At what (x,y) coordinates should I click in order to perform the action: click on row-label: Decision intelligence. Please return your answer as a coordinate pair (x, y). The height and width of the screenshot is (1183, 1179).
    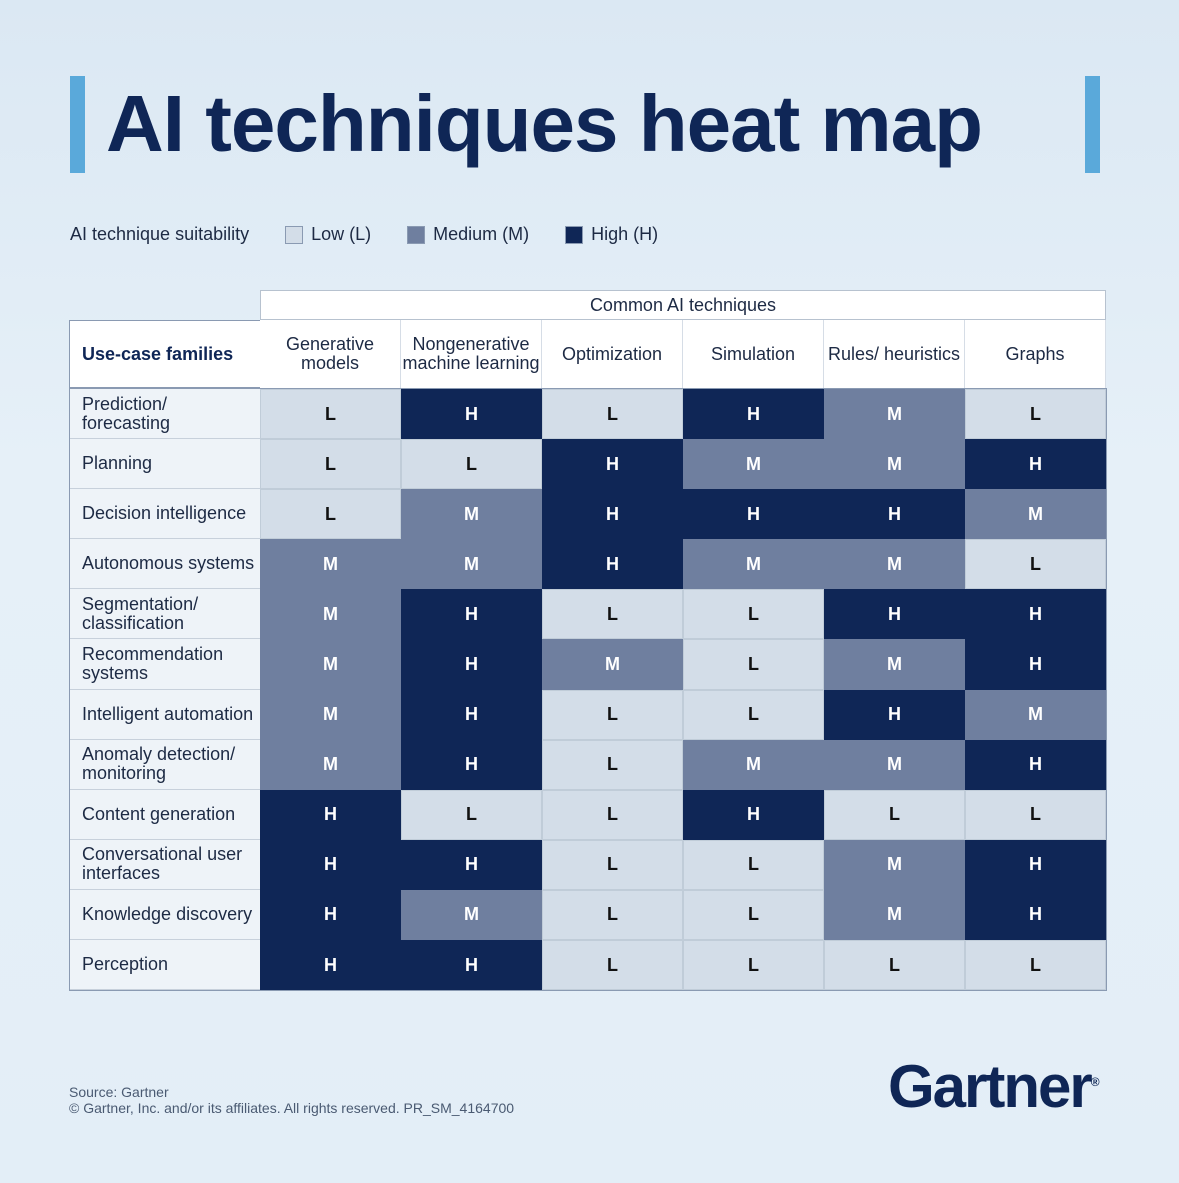
    Looking at the image, I should click on (165, 514).